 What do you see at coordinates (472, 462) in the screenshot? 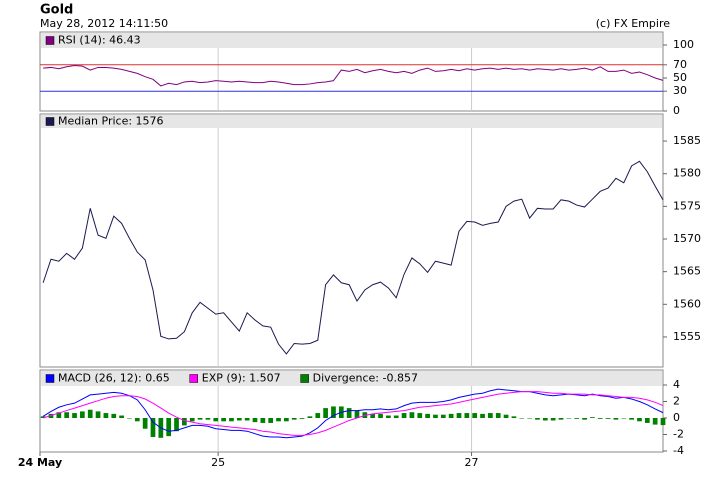
I see `x-tick-label: 27` at bounding box center [472, 462].